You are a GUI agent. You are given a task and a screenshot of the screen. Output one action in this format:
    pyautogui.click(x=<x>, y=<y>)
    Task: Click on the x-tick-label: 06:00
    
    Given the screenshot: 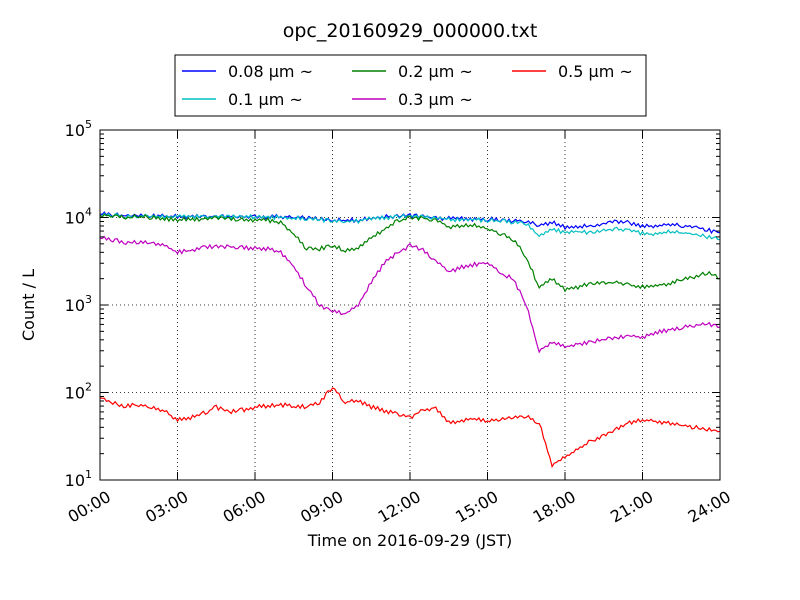 What is the action you would take?
    pyautogui.click(x=244, y=507)
    